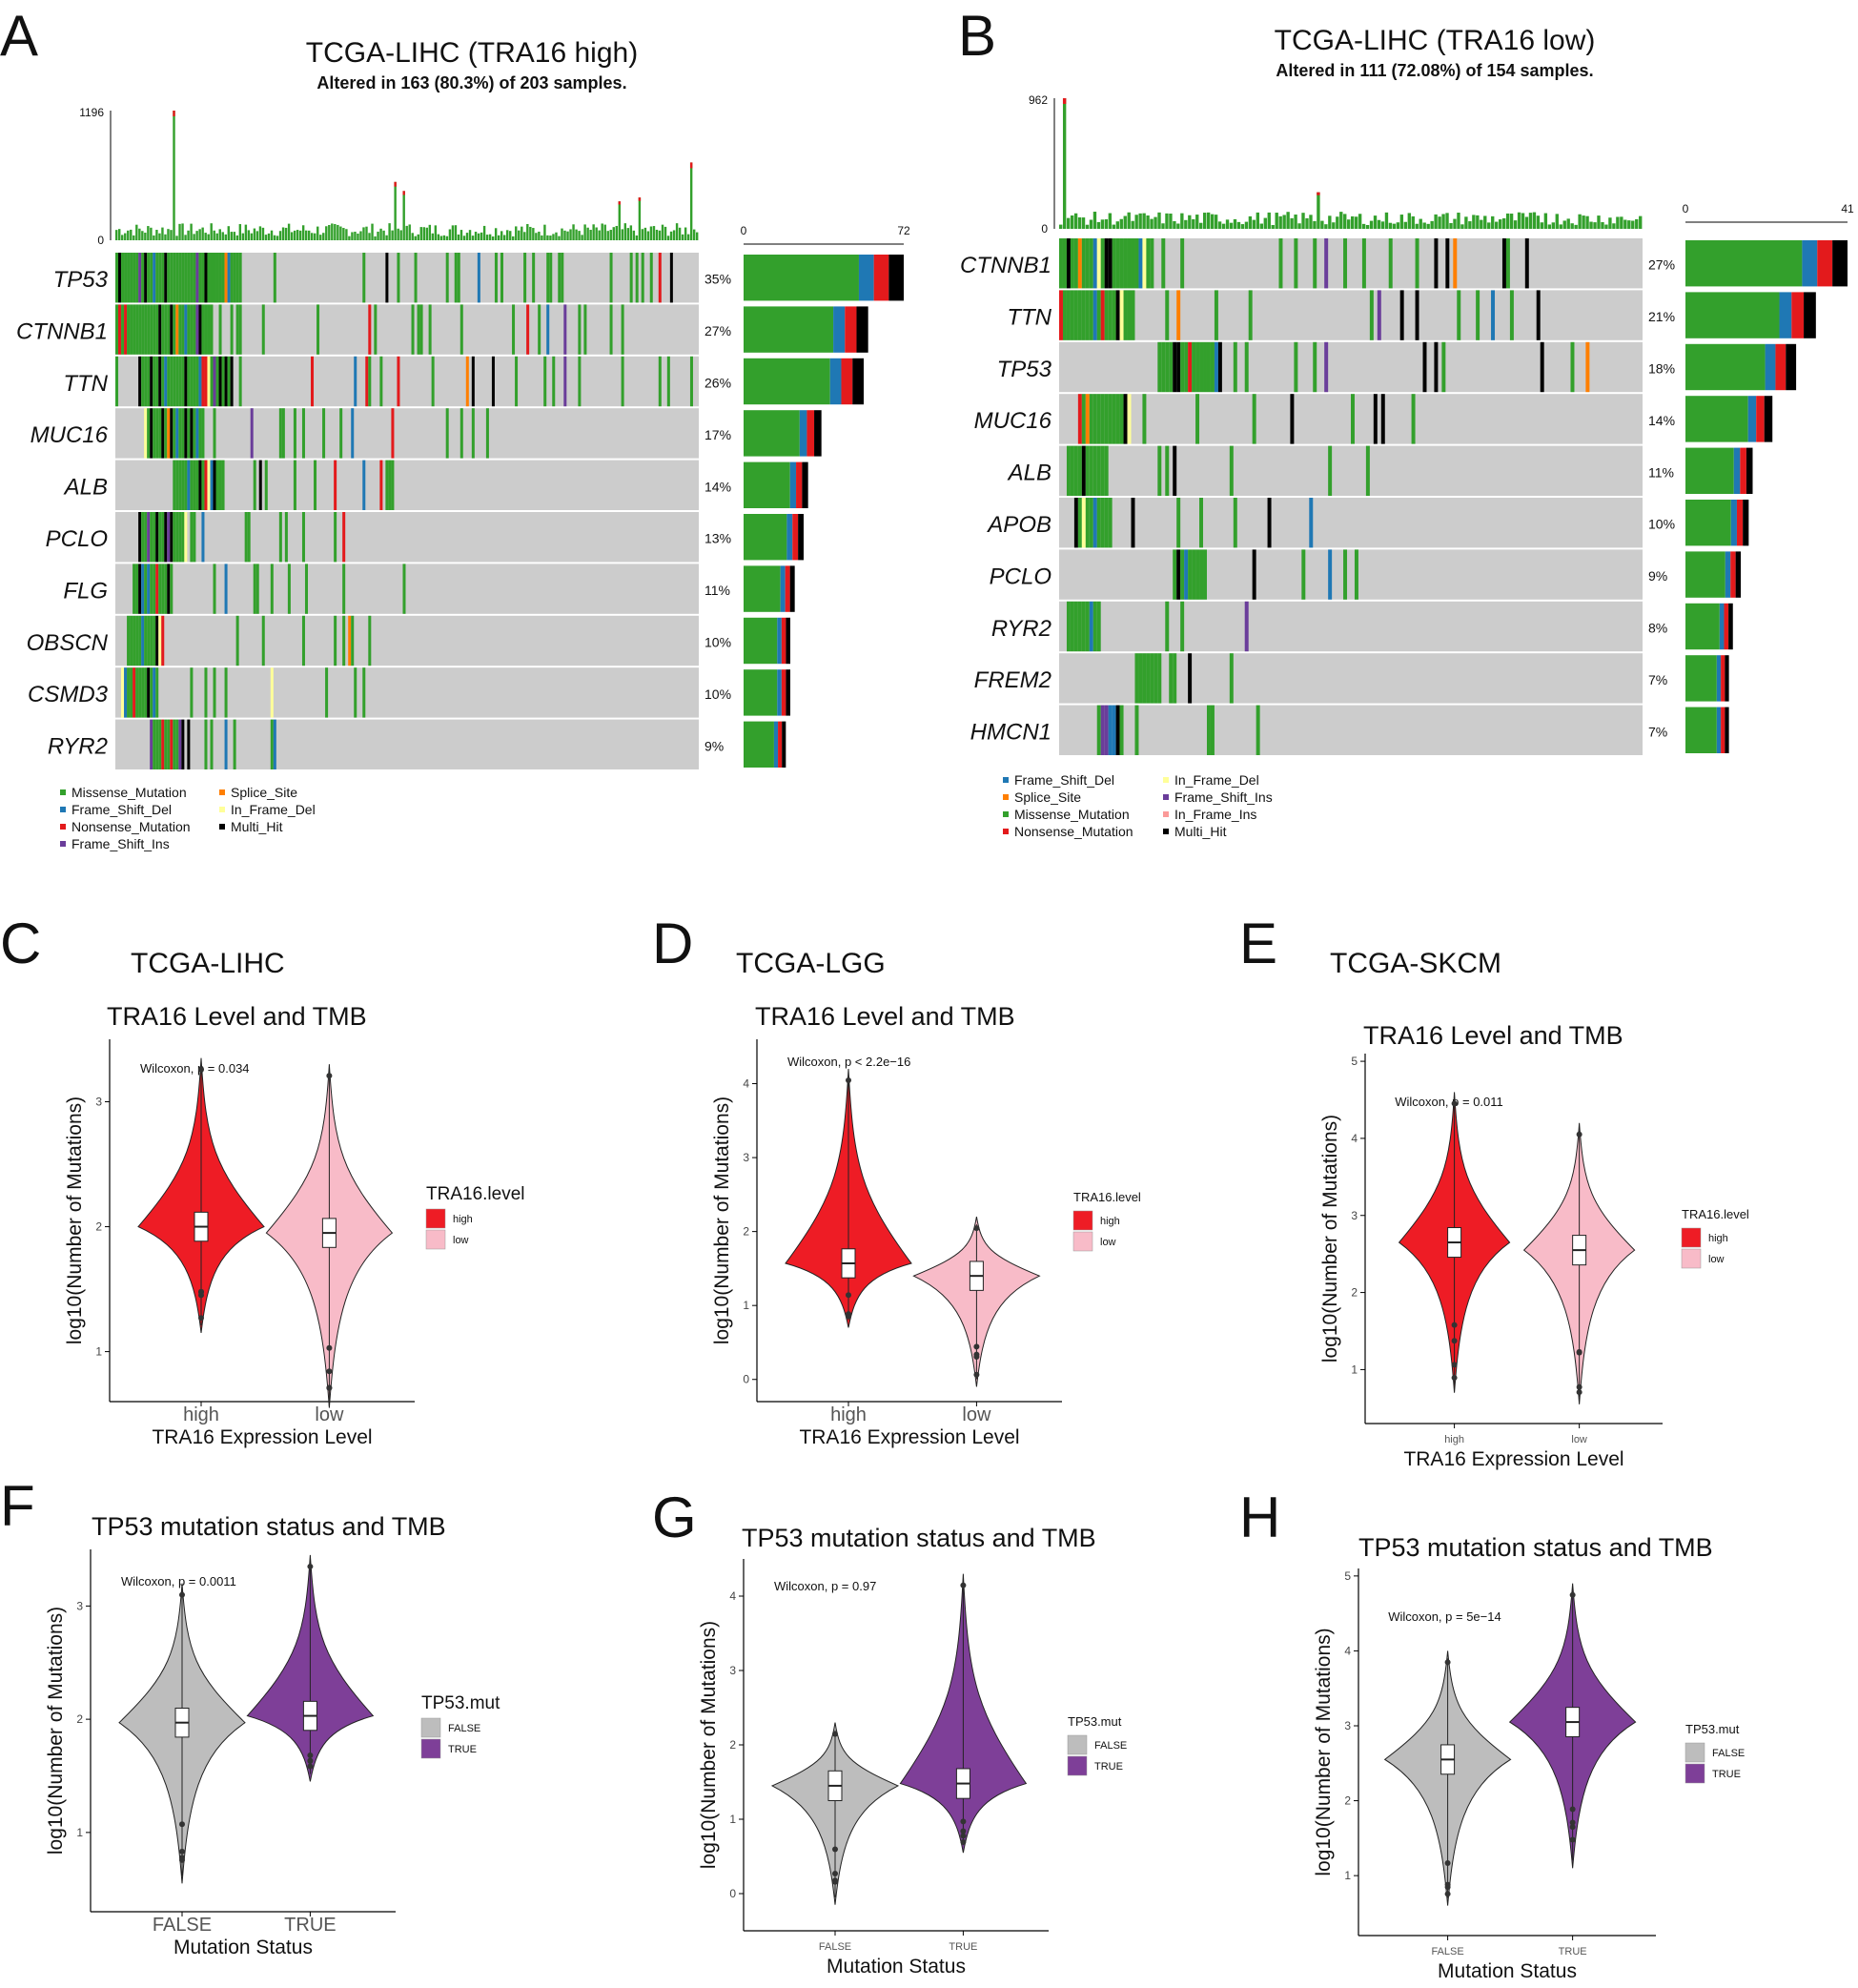 This screenshot has width=1858, height=1988. Describe the element at coordinates (1019, 525) in the screenshot. I see `gene-label: APOB` at that location.